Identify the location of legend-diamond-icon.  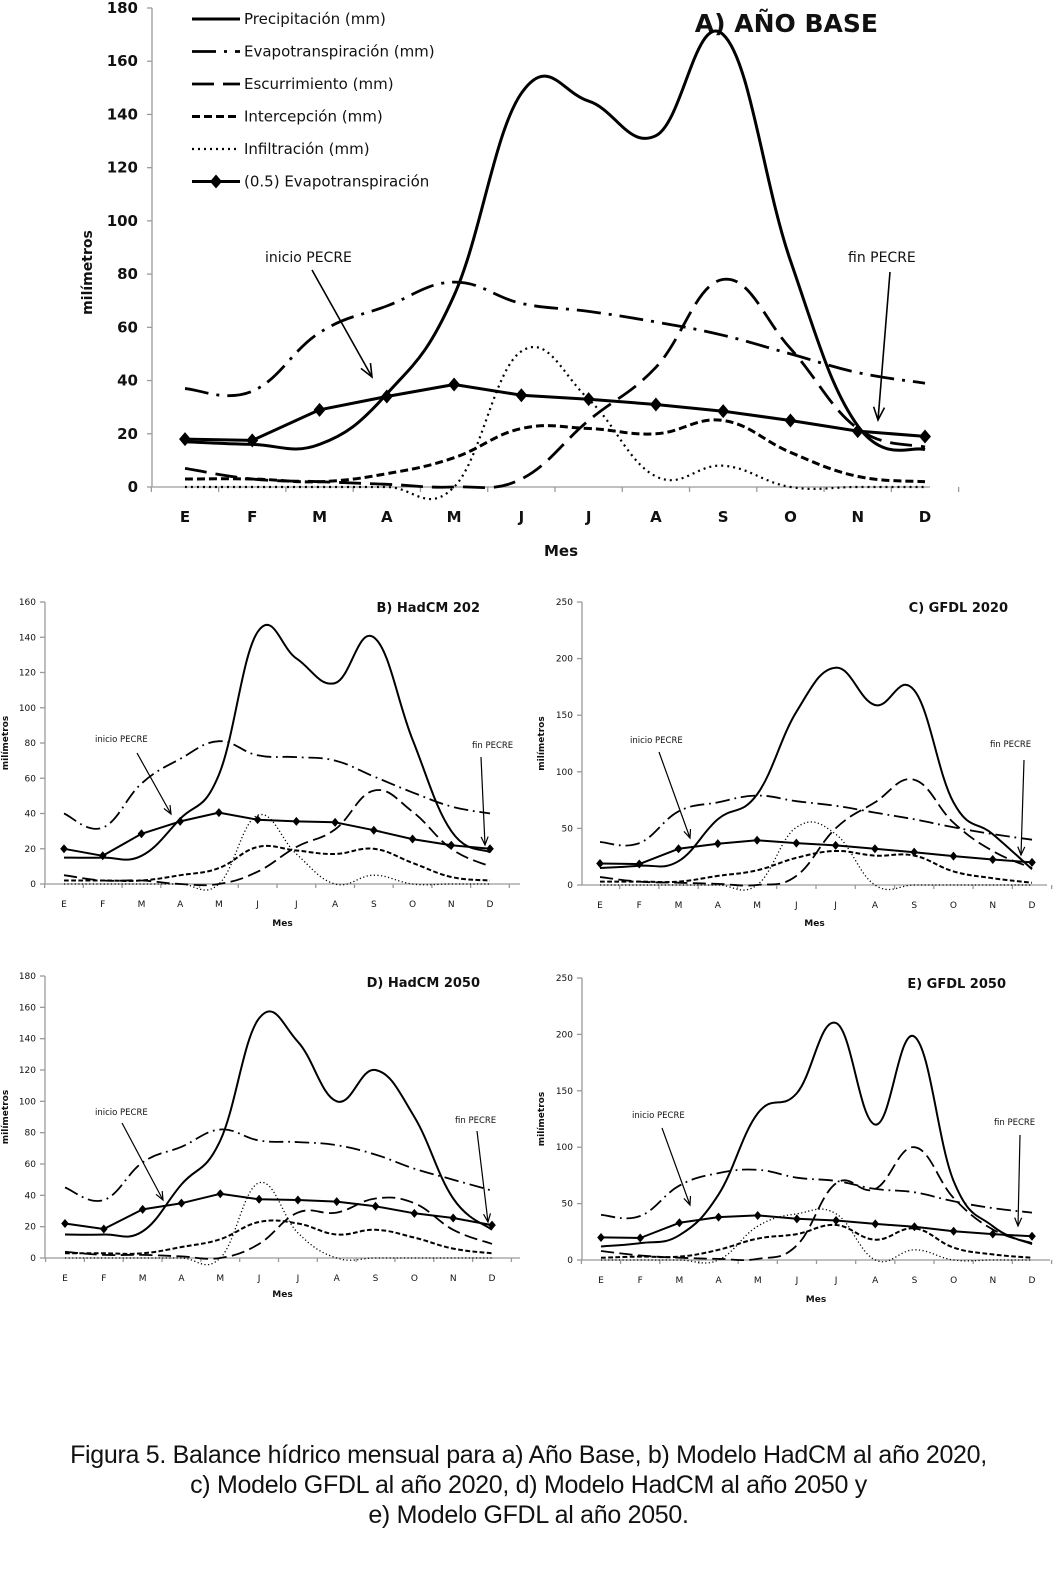
(216, 181).